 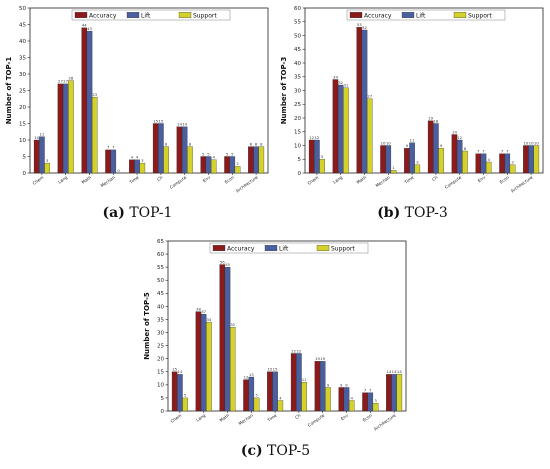 I want to click on y-tick-label: 20, so click(x=22, y=108).